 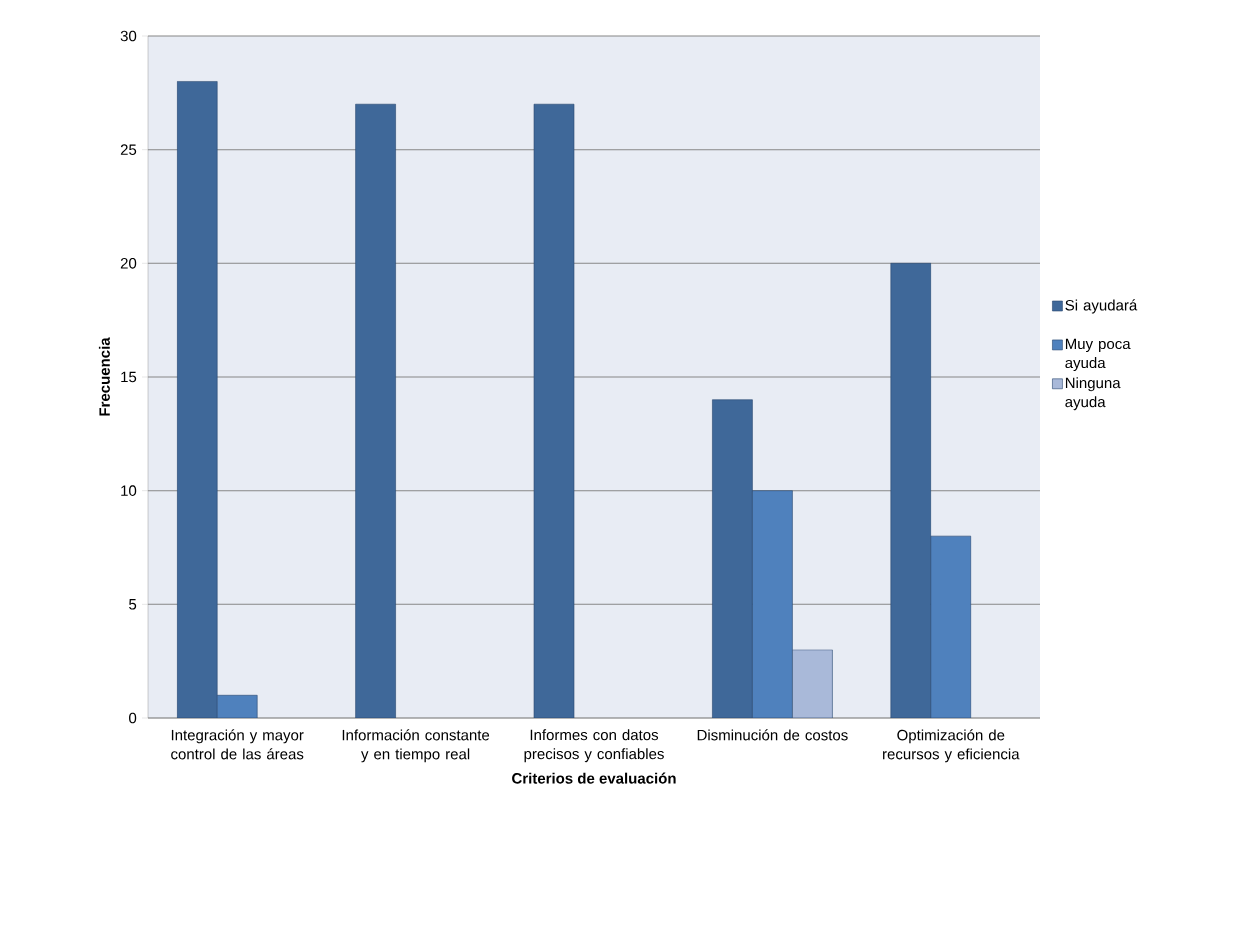 What do you see at coordinates (128, 36) in the screenshot?
I see `y-tick-label: 30` at bounding box center [128, 36].